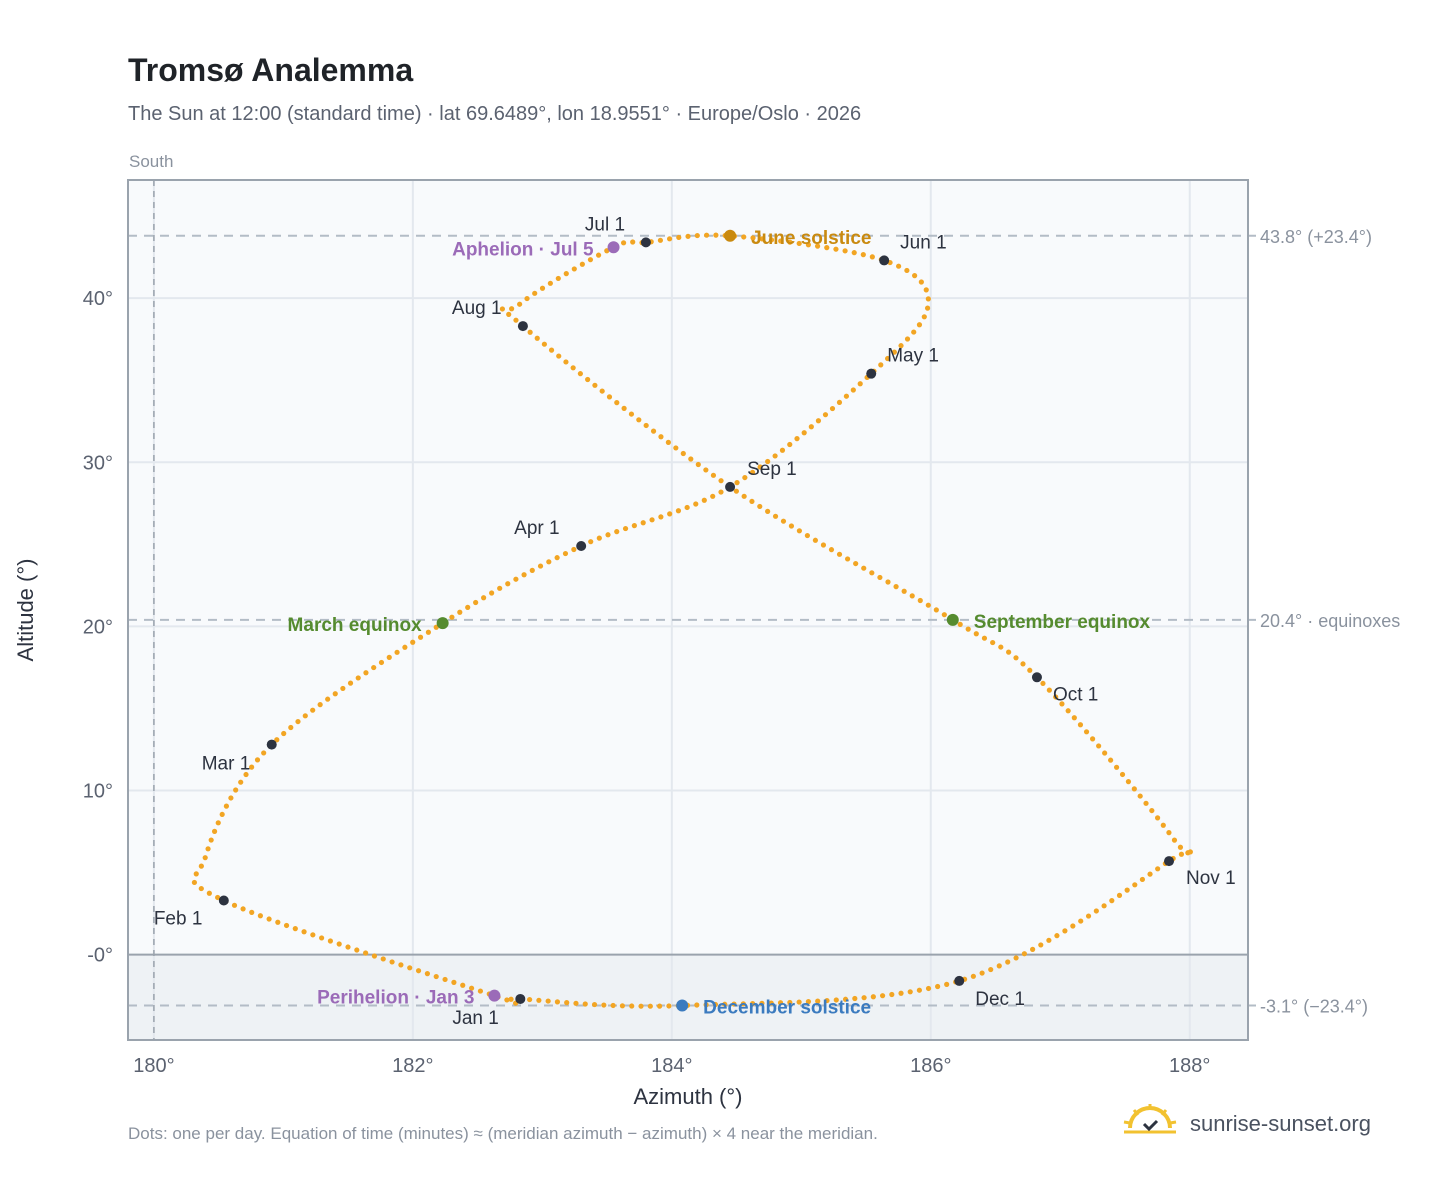 This screenshot has height=1188, width=1448. Describe the element at coordinates (772, 469) in the screenshot. I see `month-label: Sep 1` at that location.